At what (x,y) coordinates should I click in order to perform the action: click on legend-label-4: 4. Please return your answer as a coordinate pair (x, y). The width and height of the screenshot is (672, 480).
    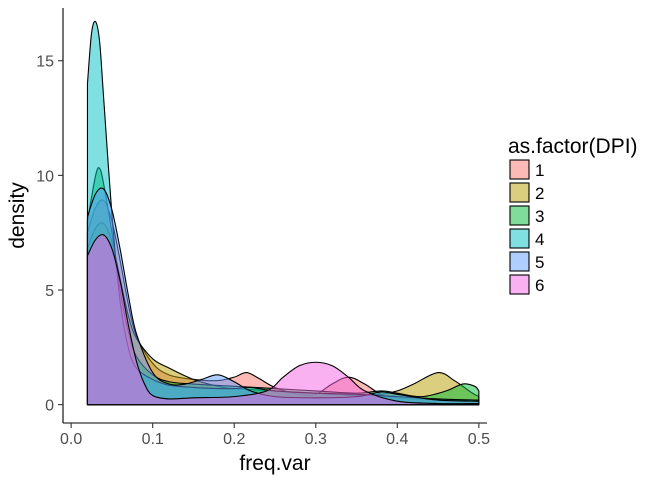
    Looking at the image, I should click on (539, 239).